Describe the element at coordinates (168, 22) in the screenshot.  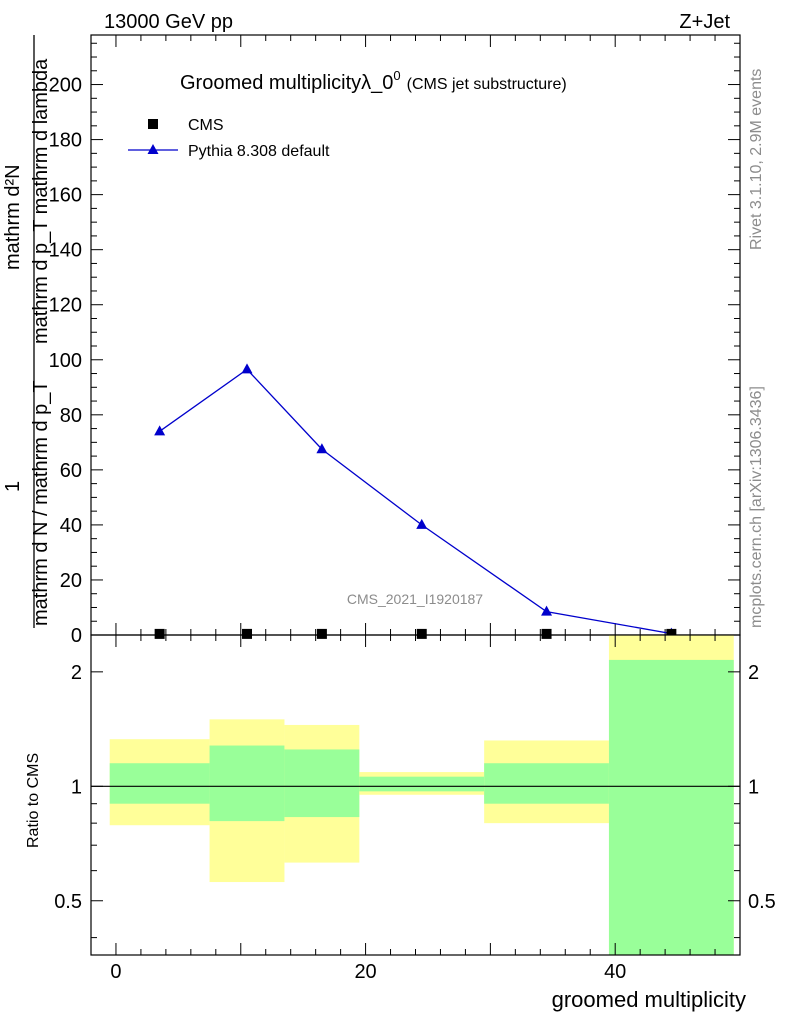
I see `energy-label: 13000 GeV pp` at that location.